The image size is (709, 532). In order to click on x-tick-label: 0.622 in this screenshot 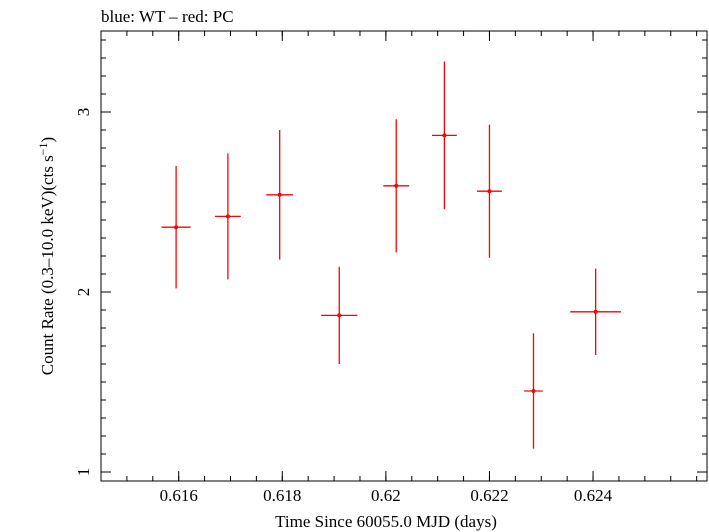, I will do `click(489, 495)`.